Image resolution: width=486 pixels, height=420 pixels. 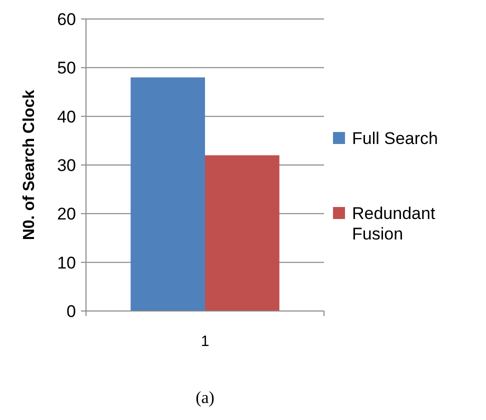 I want to click on y-tick-label: 60, so click(x=66, y=19).